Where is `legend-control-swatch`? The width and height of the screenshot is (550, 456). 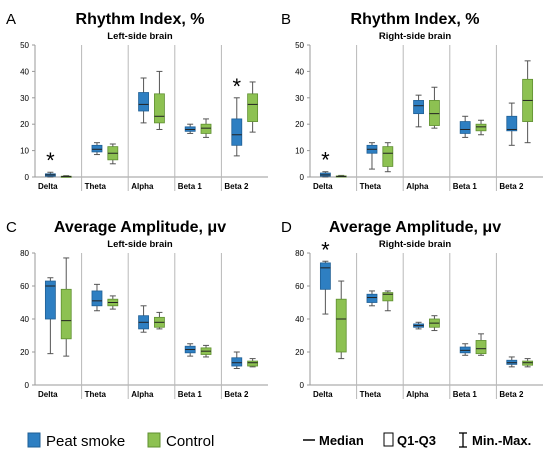 legend-control-swatch is located at coordinates (154, 440).